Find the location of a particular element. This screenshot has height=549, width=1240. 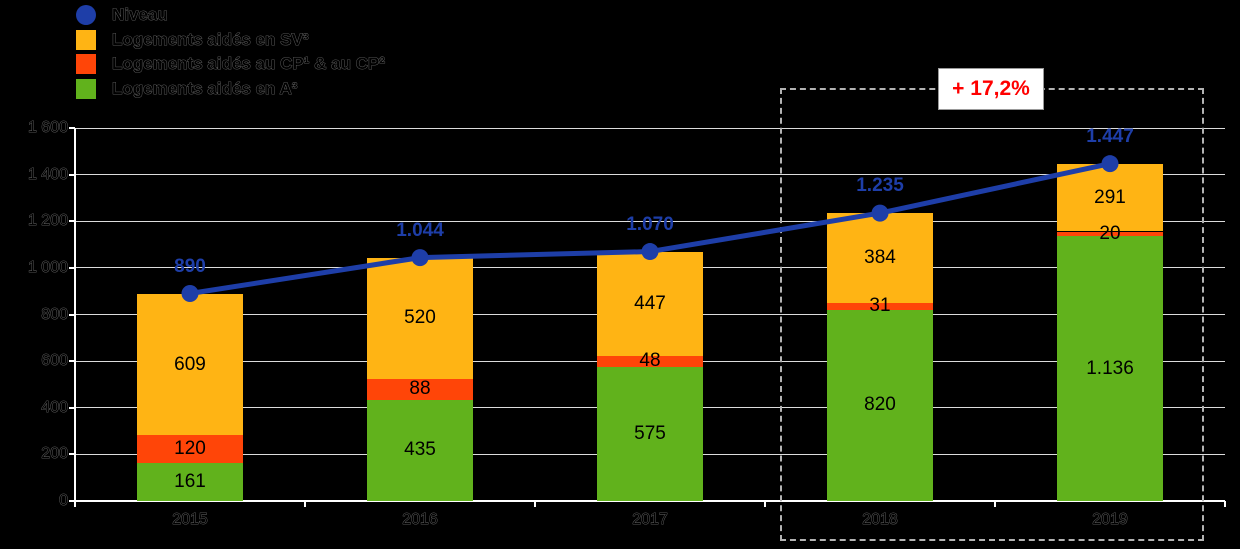

bar-segment-label: 384 is located at coordinates (880, 257).